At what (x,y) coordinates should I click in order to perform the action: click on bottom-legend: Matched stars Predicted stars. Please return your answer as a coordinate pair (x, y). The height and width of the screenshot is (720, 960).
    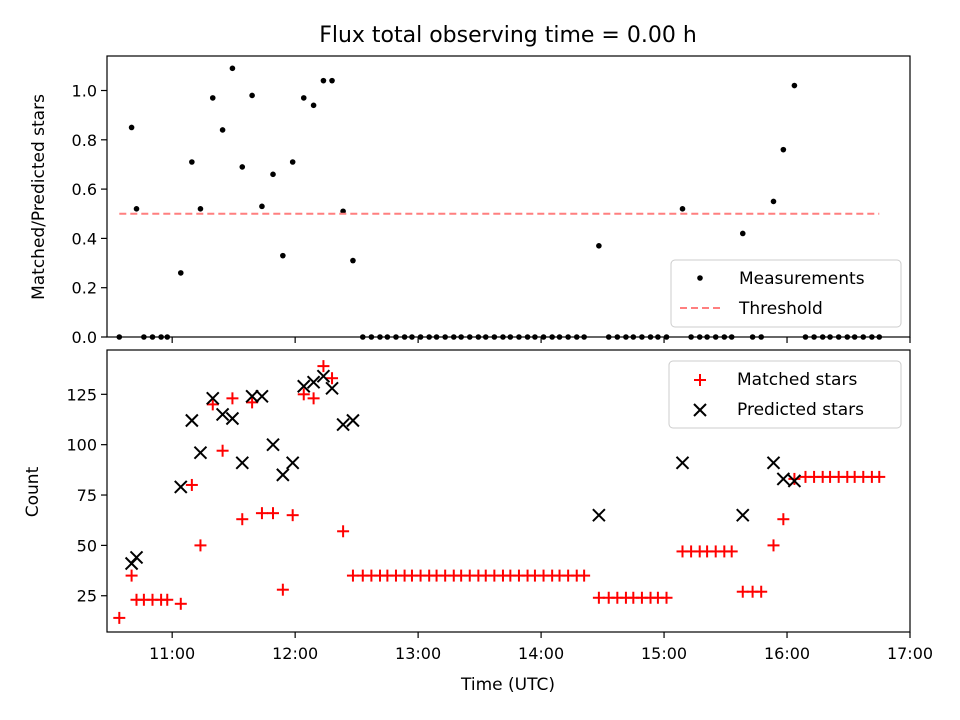
    Looking at the image, I should click on (785, 394).